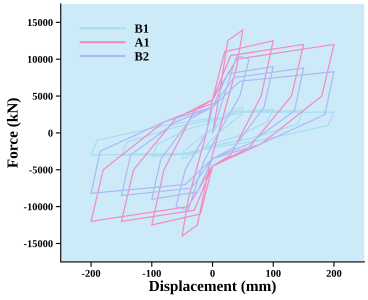 The height and width of the screenshot is (300, 368). What do you see at coordinates (13, 133) in the screenshot?
I see `y-axis-title: Force (kN)` at bounding box center [13, 133].